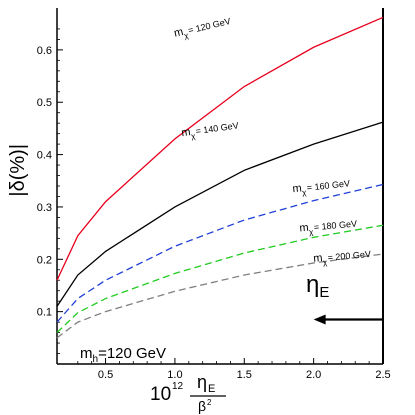  What do you see at coordinates (209, 402) in the screenshot?
I see `x-label-denominator-sup: 2` at bounding box center [209, 402].